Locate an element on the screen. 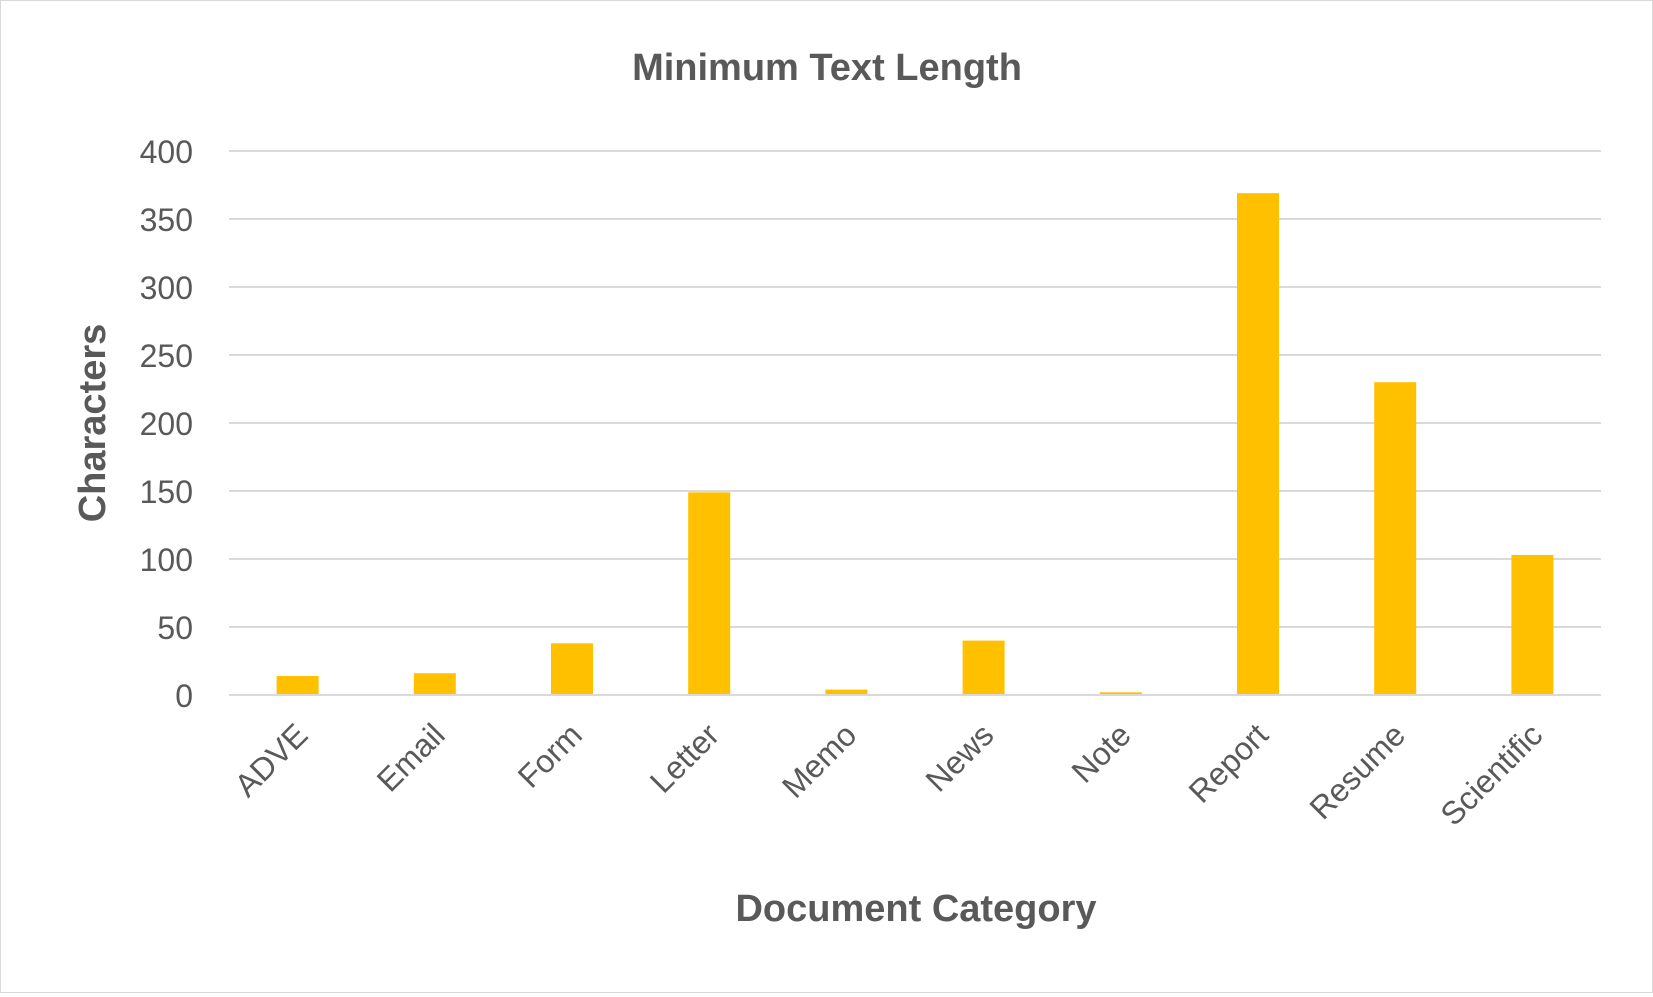 This screenshot has width=1653, height=997. bar-email is located at coordinates (434, 684).